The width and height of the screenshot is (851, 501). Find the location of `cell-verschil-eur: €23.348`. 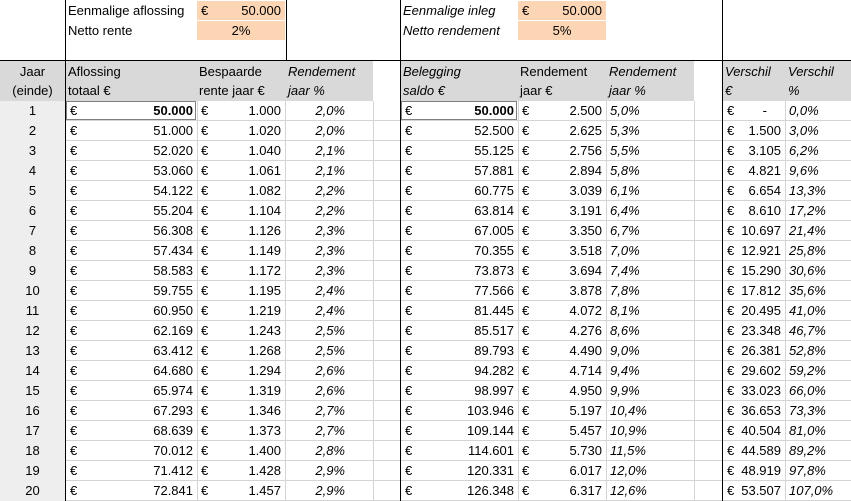

cell-verschil-eur: €23.348 is located at coordinates (754, 331).